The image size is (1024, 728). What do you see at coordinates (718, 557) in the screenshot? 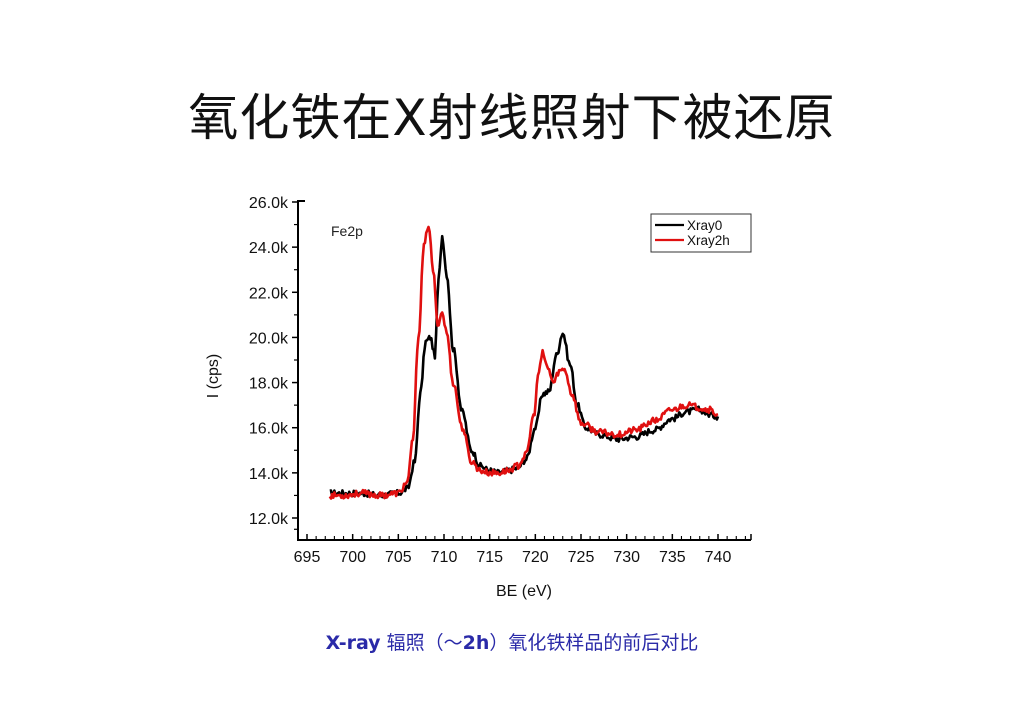
I see `x-tick-label: 740` at bounding box center [718, 557].